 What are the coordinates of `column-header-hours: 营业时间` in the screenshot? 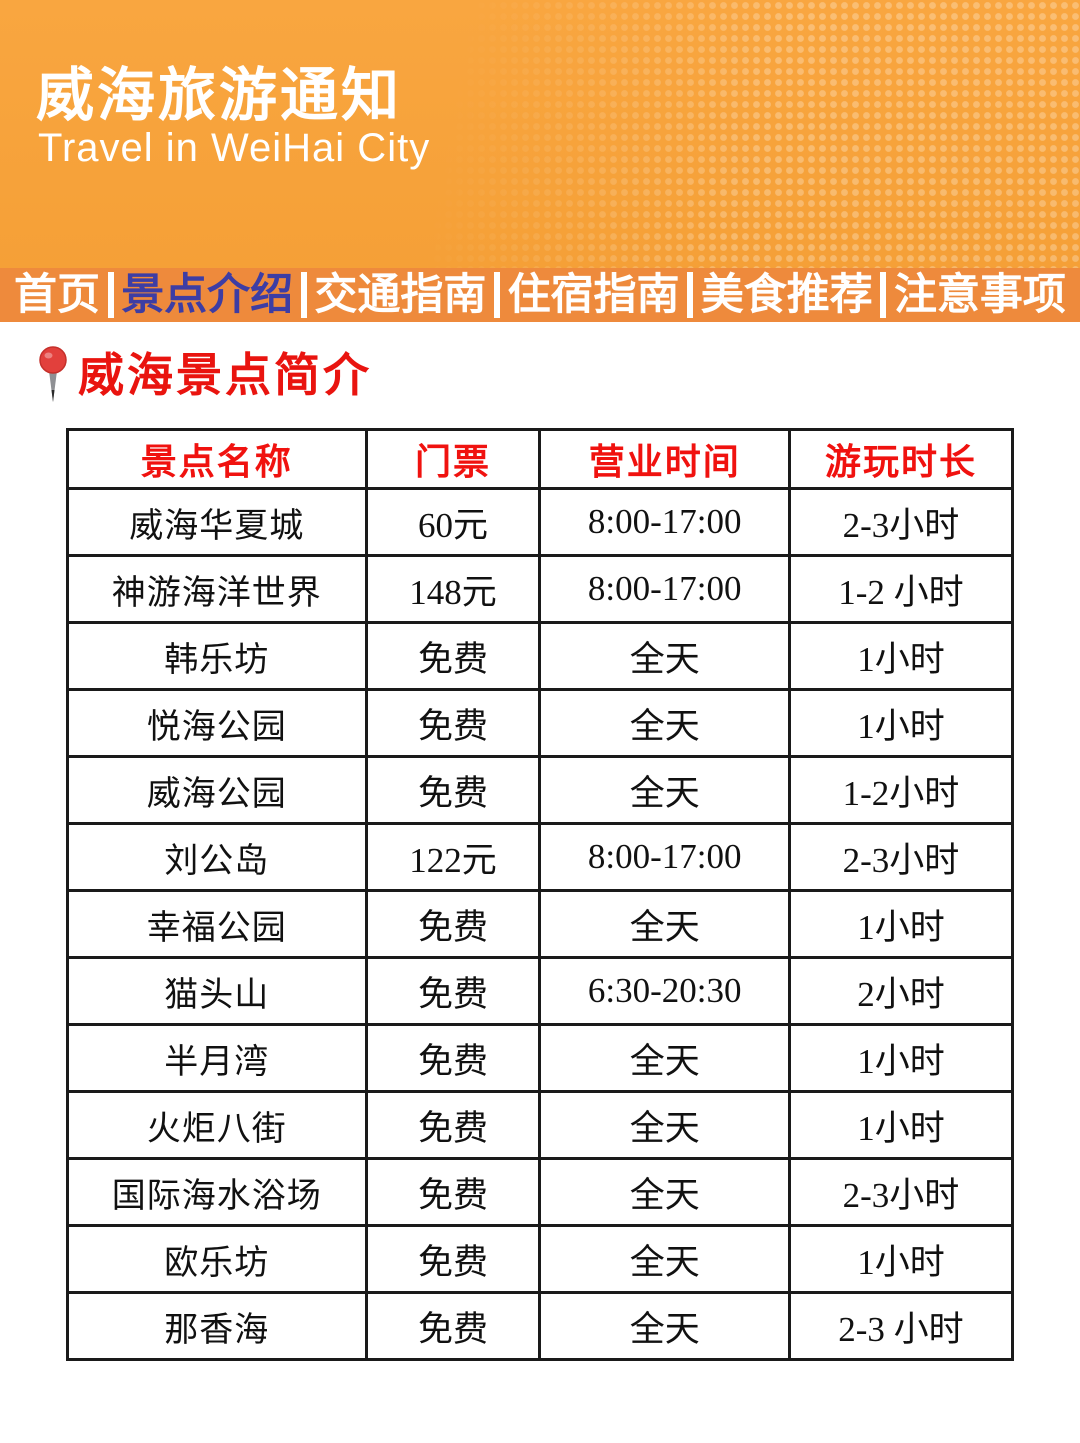 It's located at (664, 459).